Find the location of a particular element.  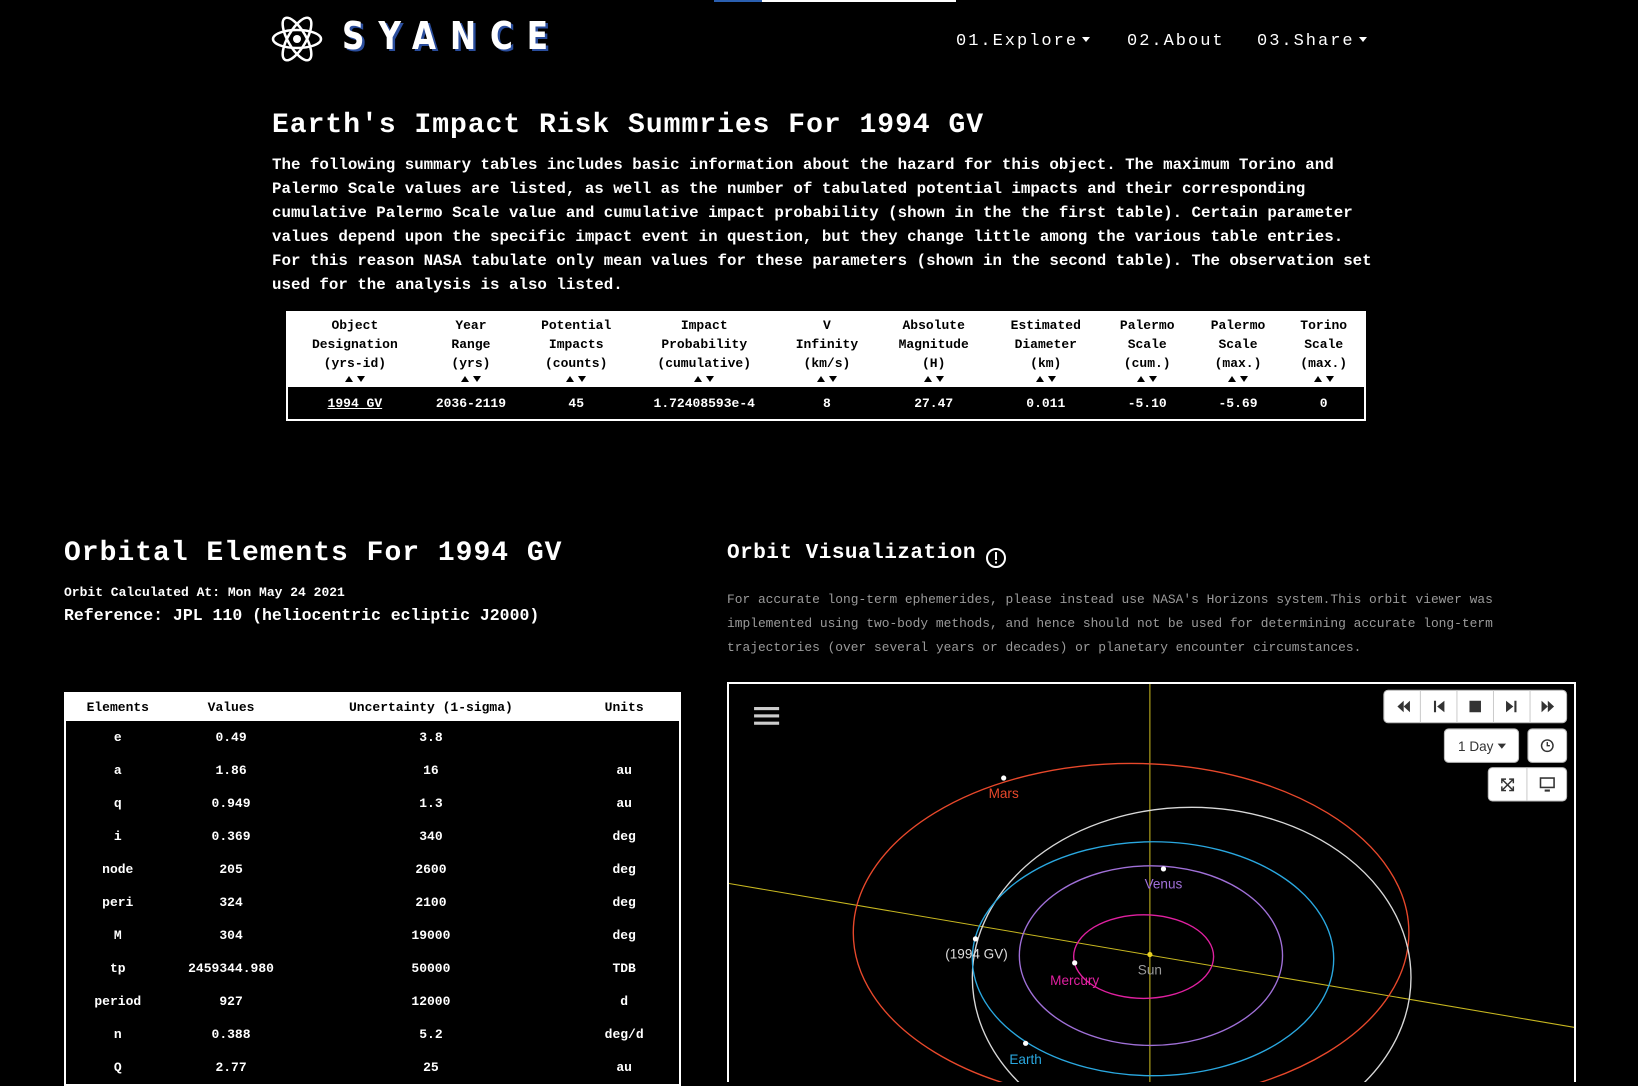

header-line: Scale is located at coordinates (1238, 344).